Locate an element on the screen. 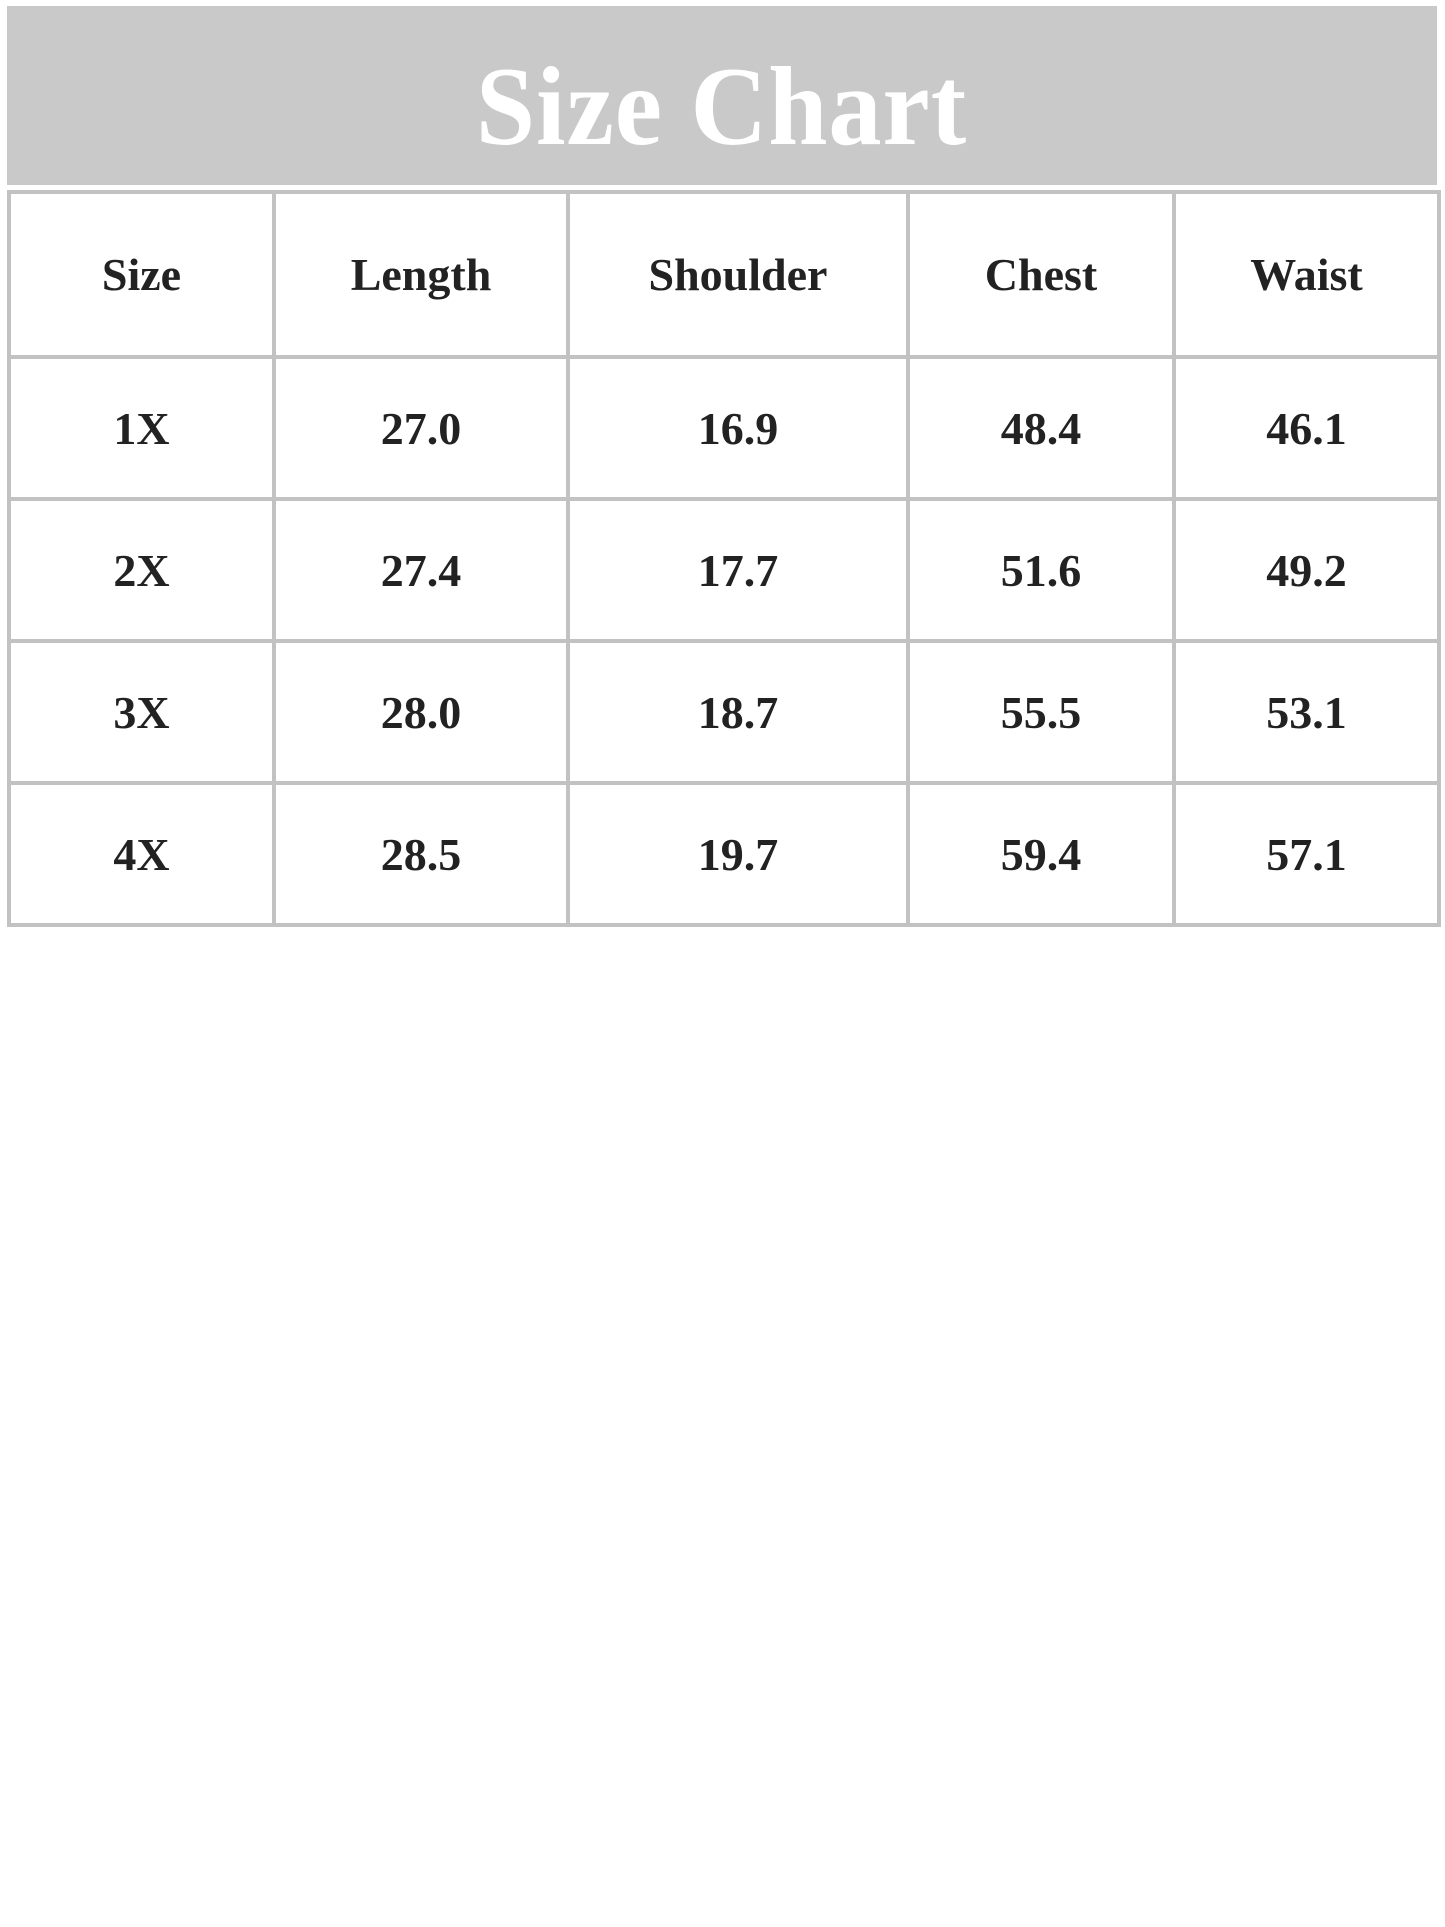 The image size is (1445, 1927). row-label: 1X is located at coordinates (141, 428).